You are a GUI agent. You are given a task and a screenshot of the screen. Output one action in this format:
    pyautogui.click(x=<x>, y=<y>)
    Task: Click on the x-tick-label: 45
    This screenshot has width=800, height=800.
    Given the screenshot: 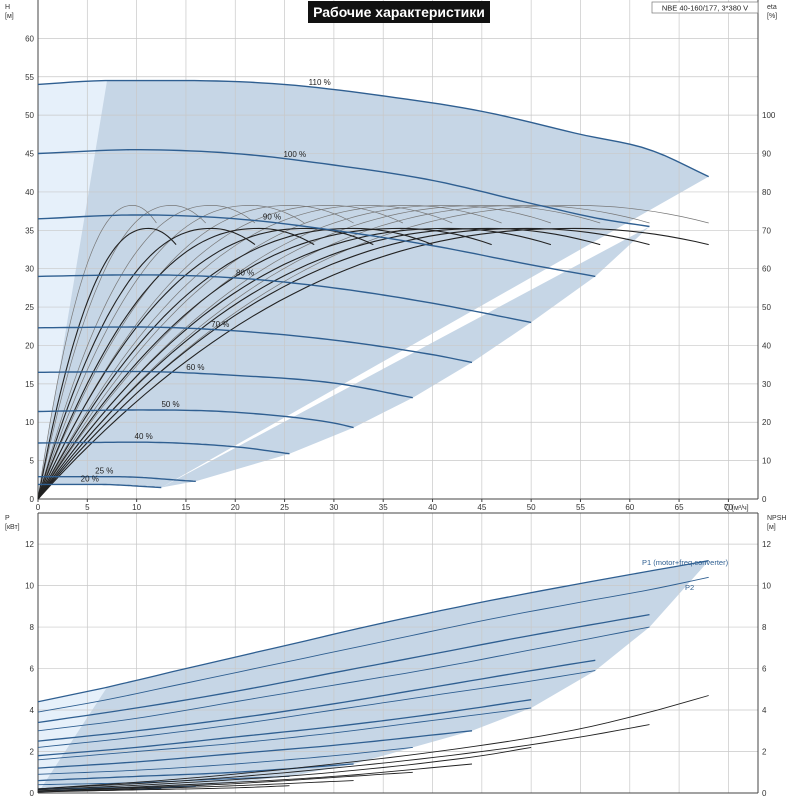 What is the action you would take?
    pyautogui.click(x=481, y=507)
    